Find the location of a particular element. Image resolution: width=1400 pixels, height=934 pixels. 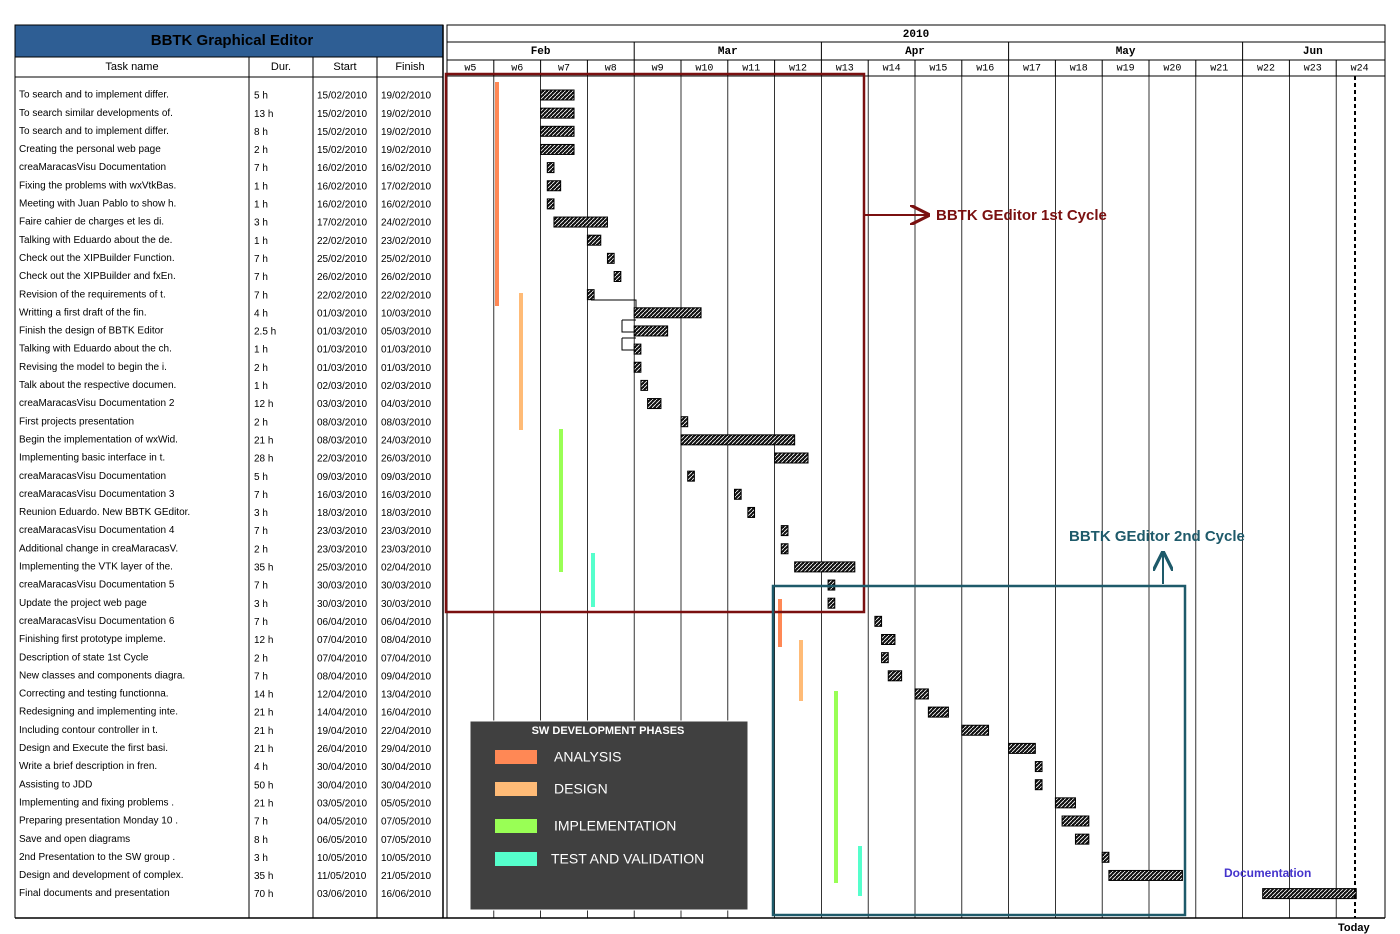

task-duration: 12 h is located at coordinates (263, 640).